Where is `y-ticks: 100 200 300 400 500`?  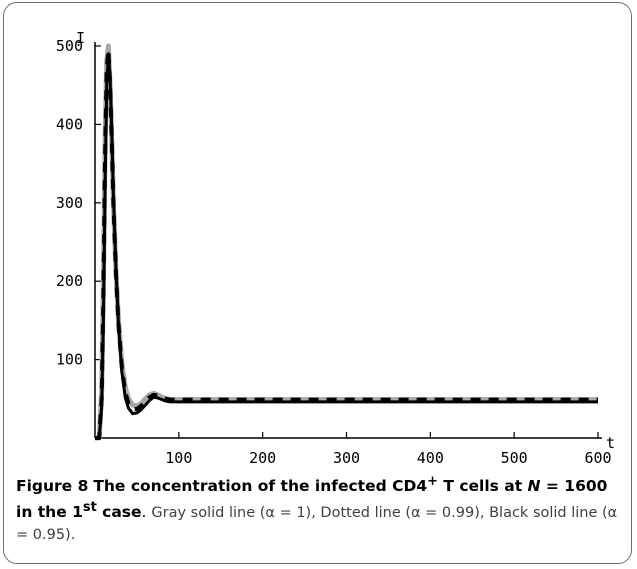
y-ticks: 100 200 300 400 500 is located at coordinates (78, 203).